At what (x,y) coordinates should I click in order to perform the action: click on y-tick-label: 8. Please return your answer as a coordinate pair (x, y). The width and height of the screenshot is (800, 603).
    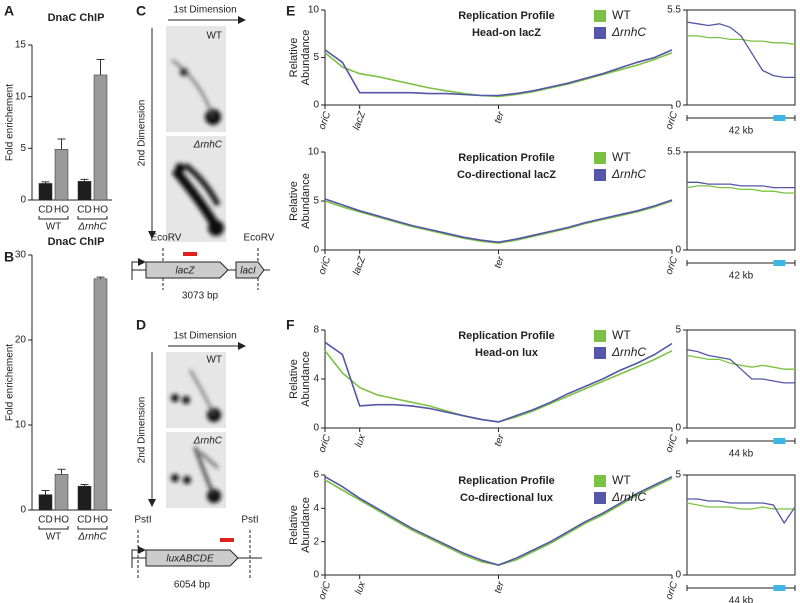
    Looking at the image, I should click on (316, 330).